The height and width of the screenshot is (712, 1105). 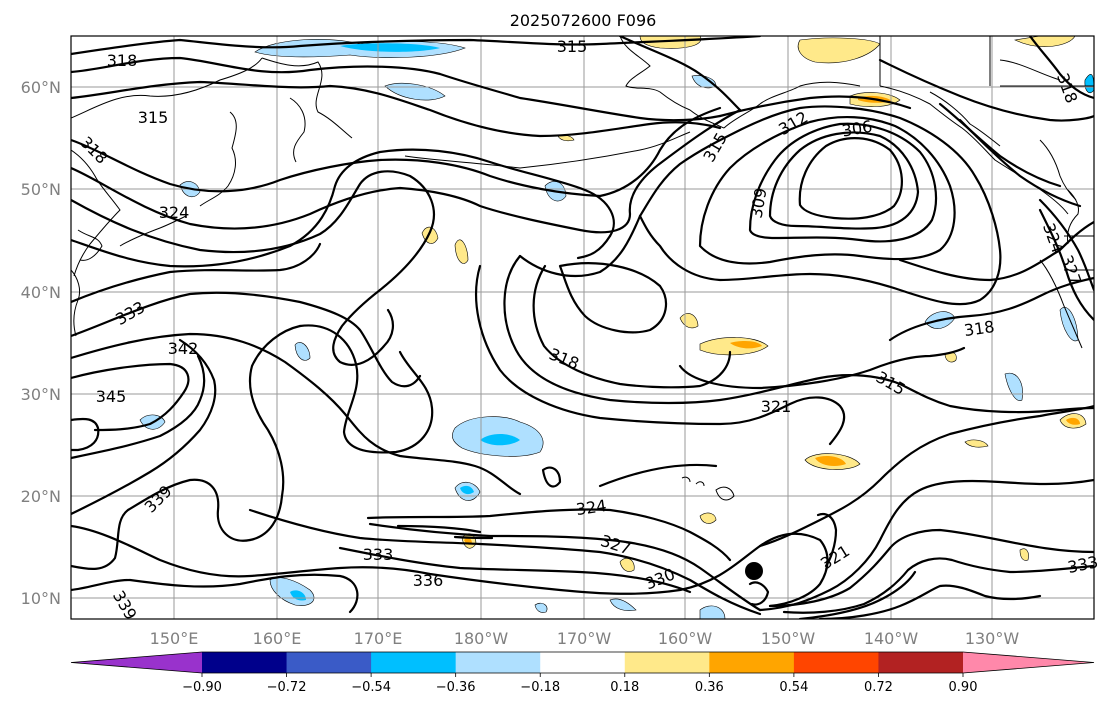 I want to click on latitude-labels: 10°N 20°N 30°N 40°N 50°N 60°N, so click(x=41, y=343).